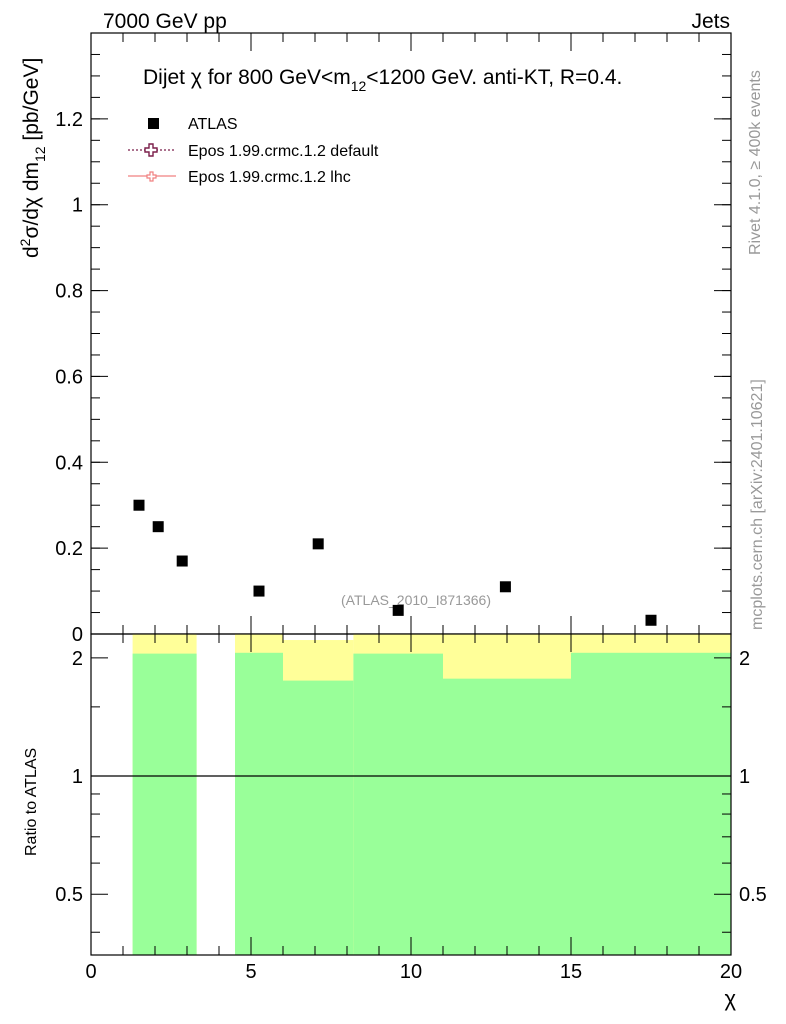 The width and height of the screenshot is (786, 1024). I want to click on legend-default-label: Epos 1.99.crmc.1.2 default, so click(283, 151).